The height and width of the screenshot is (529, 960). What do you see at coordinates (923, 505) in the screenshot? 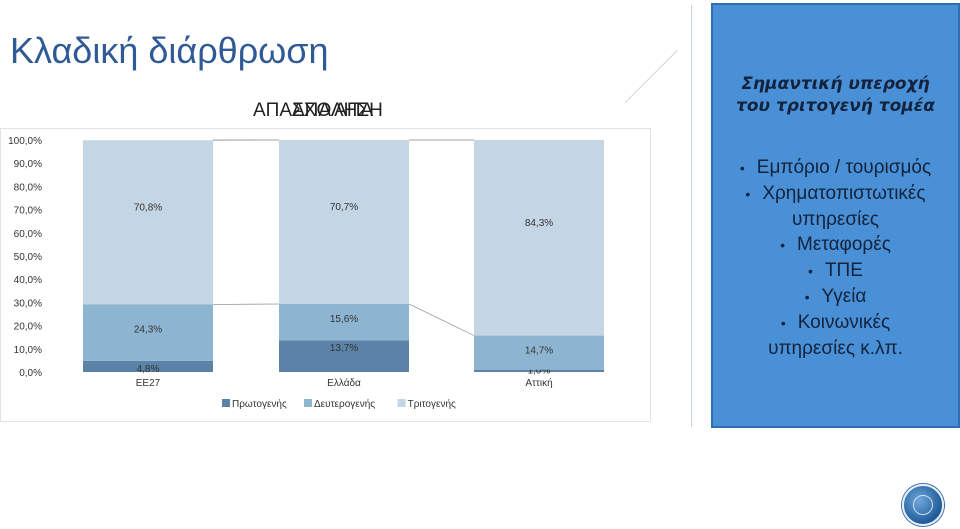
I see `logo-badge-icon` at bounding box center [923, 505].